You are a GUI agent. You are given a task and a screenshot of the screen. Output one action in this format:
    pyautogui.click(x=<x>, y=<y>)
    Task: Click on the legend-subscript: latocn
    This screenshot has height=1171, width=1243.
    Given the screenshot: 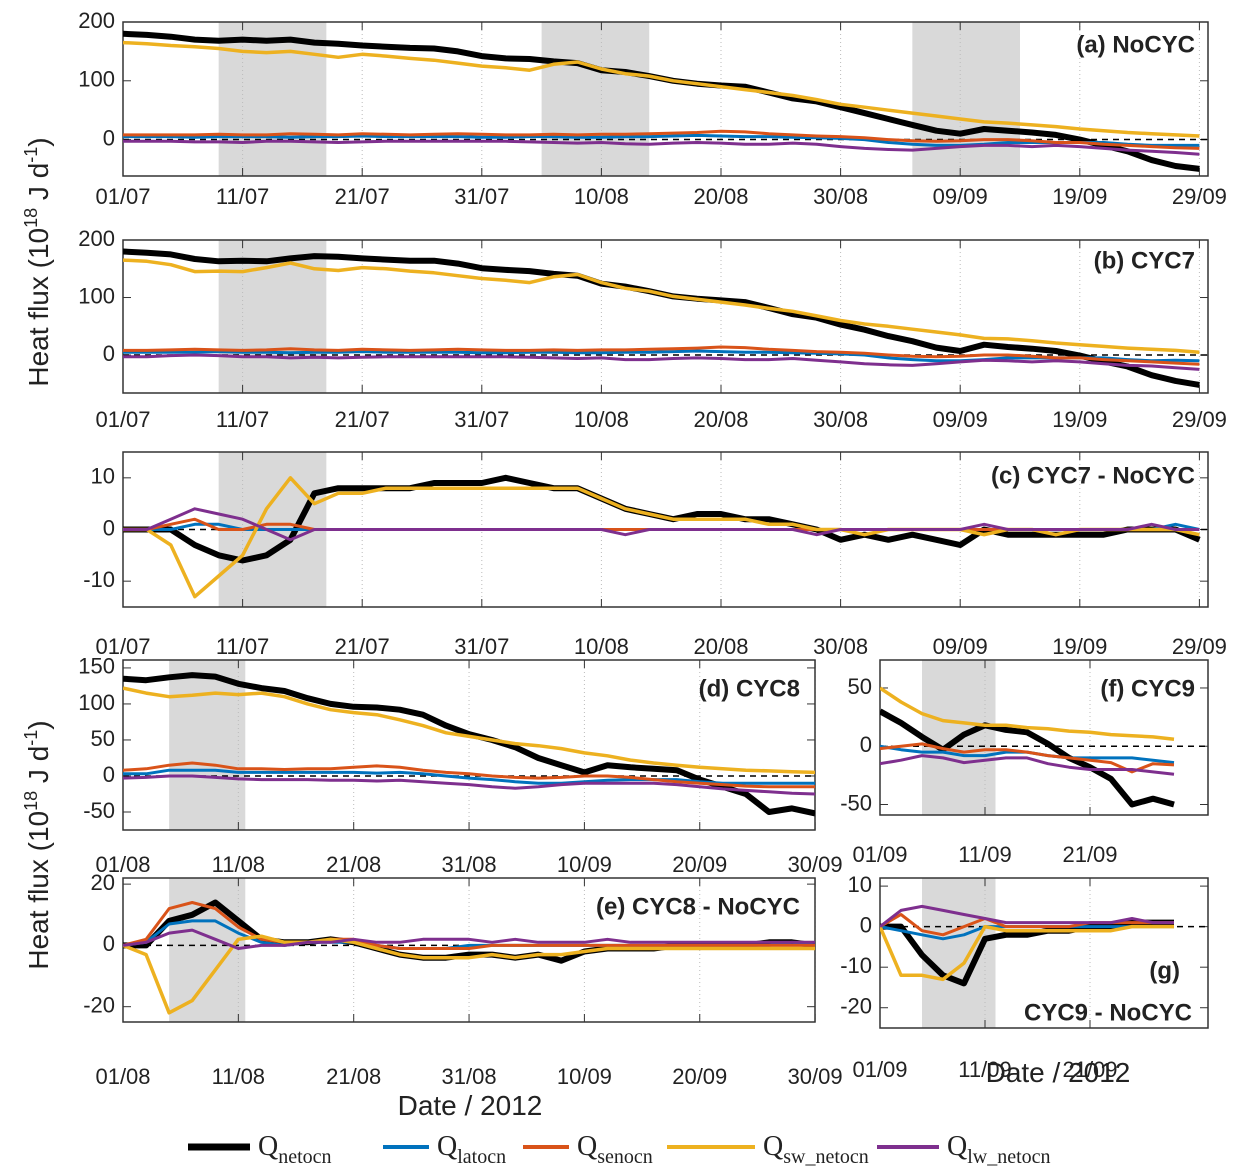 What is the action you would take?
    pyautogui.click(x=481, y=1157)
    